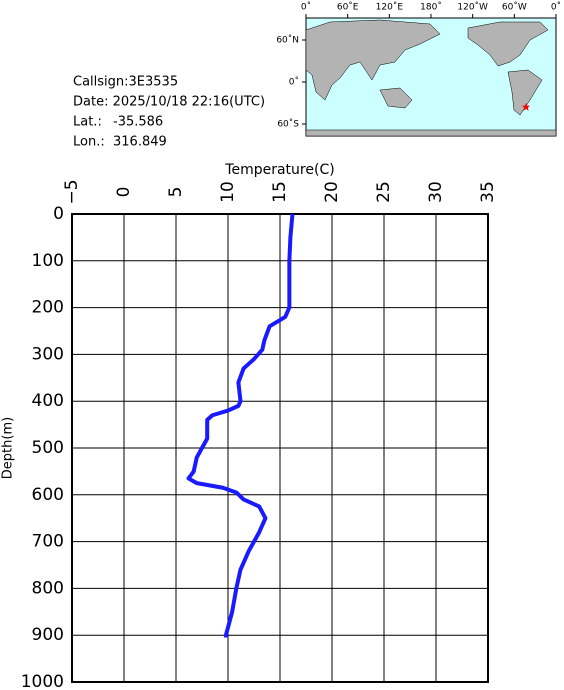 The image size is (564, 690). Describe the element at coordinates (280, 192) in the screenshot. I see `x-tick-label: 15` at that location.